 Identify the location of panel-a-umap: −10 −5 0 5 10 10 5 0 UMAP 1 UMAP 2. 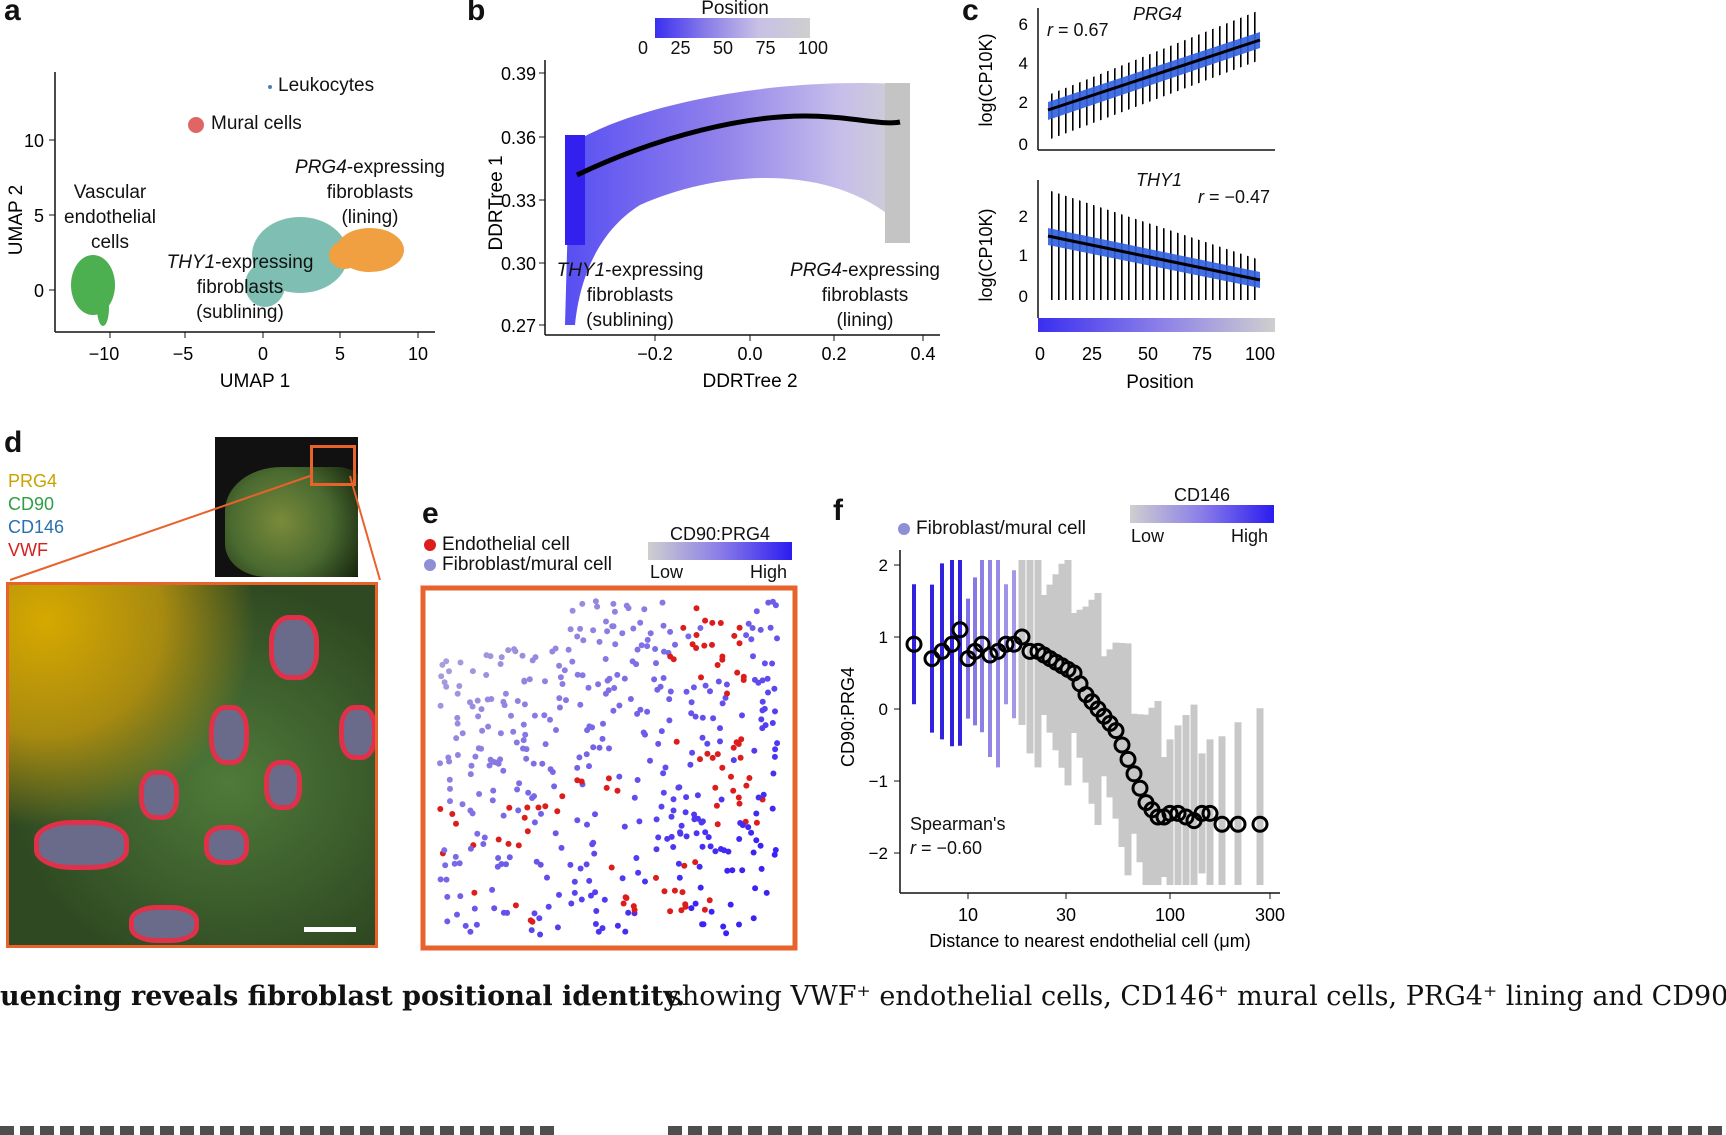
(220, 232).